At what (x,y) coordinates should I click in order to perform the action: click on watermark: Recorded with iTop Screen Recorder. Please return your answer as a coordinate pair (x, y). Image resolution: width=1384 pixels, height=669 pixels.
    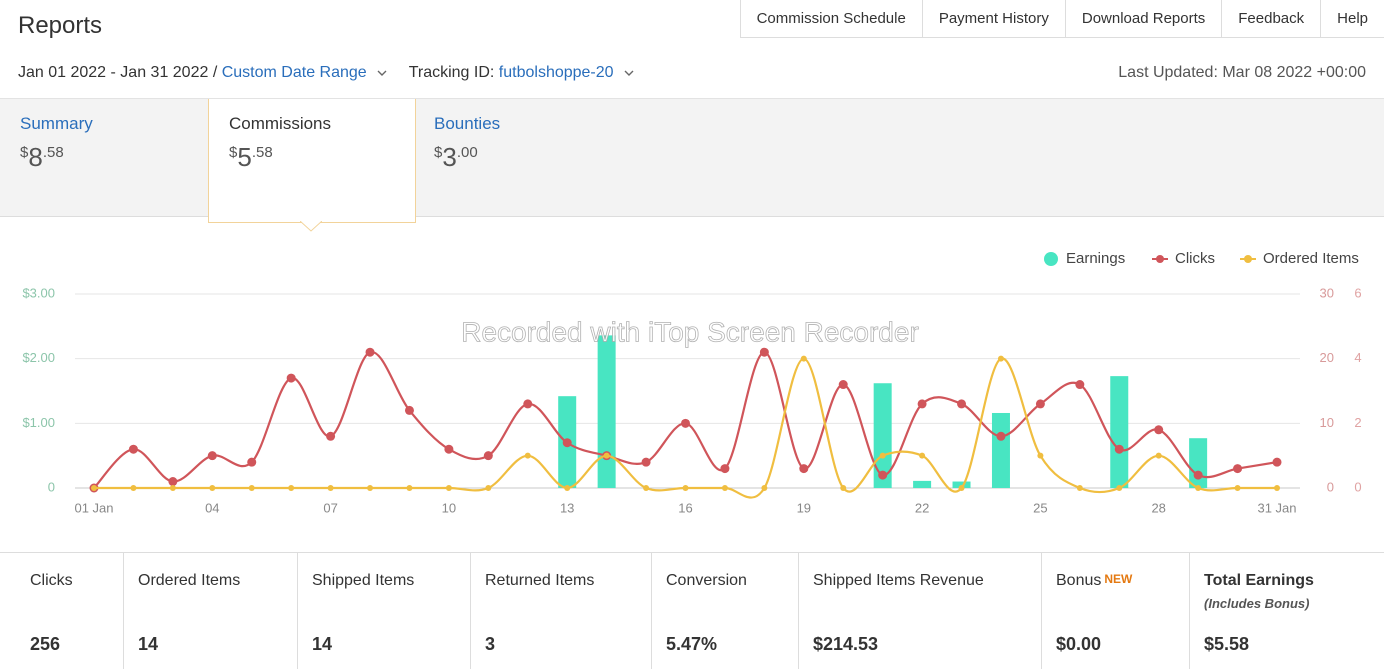
    Looking at the image, I should click on (690, 331).